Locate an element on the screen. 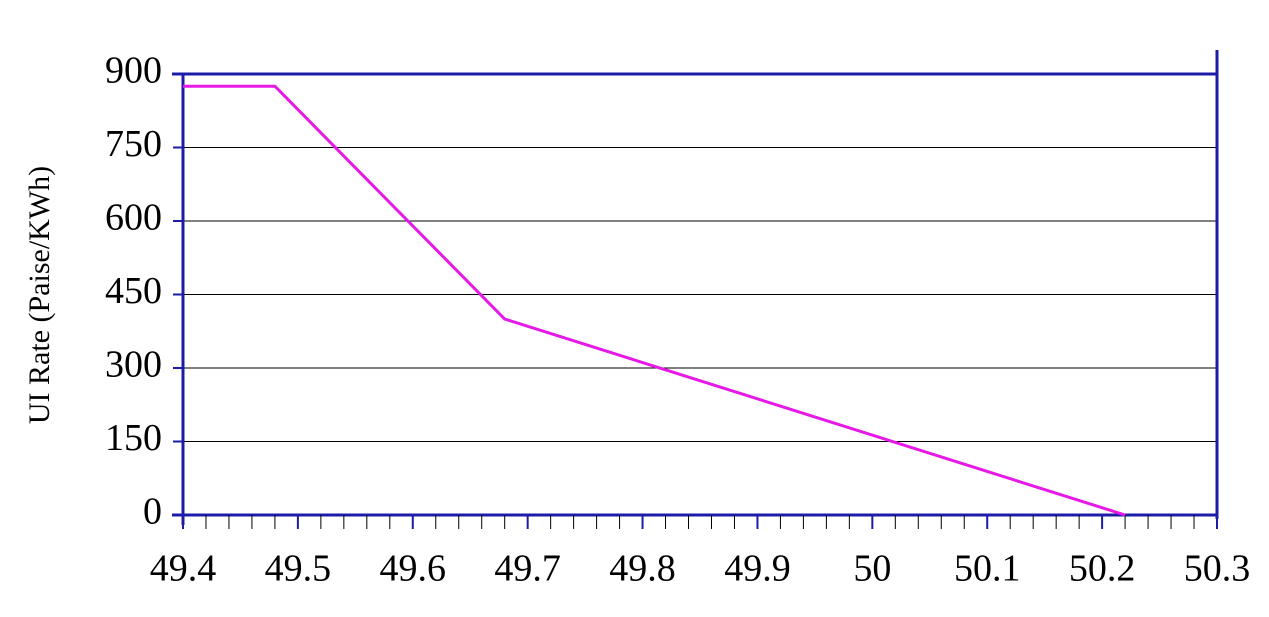 Image resolution: width=1269 pixels, height=617 pixels. x-tick-label: 50.2 is located at coordinates (1102, 569).